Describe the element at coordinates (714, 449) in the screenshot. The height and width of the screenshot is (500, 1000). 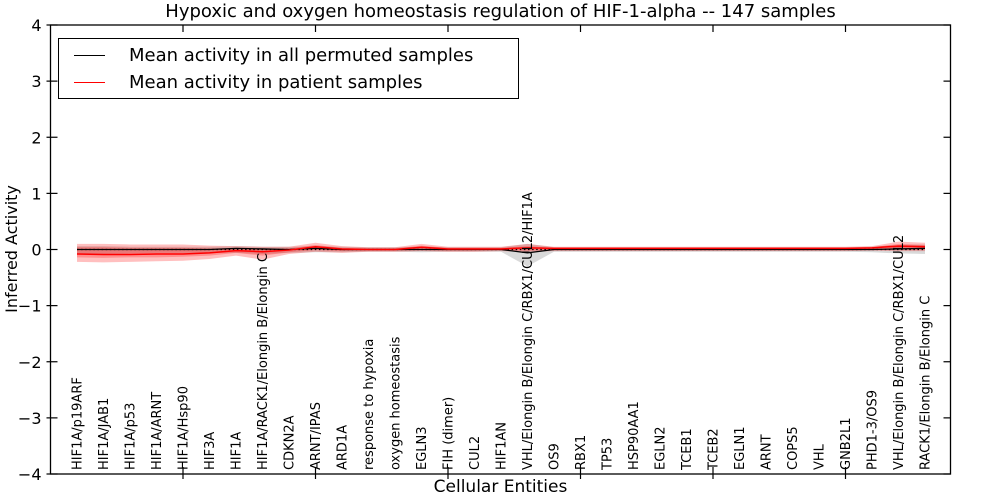
I see `svg-text: TCEB2` at that location.